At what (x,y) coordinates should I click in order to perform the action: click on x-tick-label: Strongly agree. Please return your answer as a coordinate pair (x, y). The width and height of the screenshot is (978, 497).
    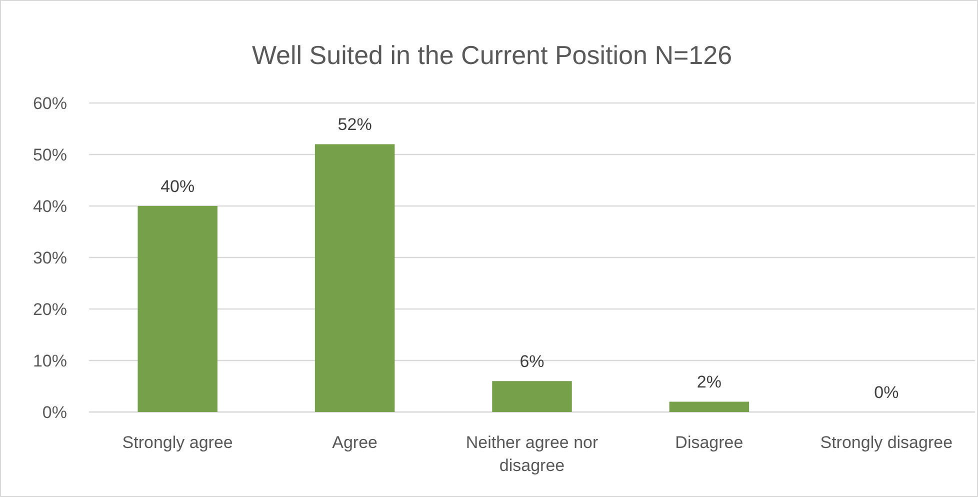
    Looking at the image, I should click on (177, 442).